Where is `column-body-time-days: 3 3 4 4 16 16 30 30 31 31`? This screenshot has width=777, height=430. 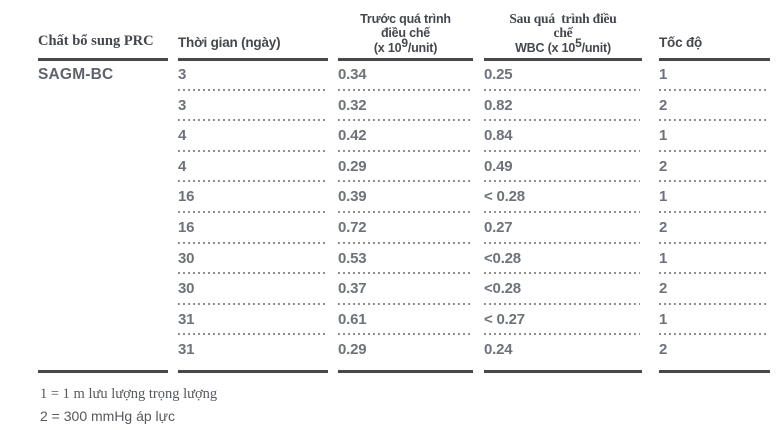 column-body-time-days: 3 3 4 4 16 16 30 30 31 31 is located at coordinates (253, 217).